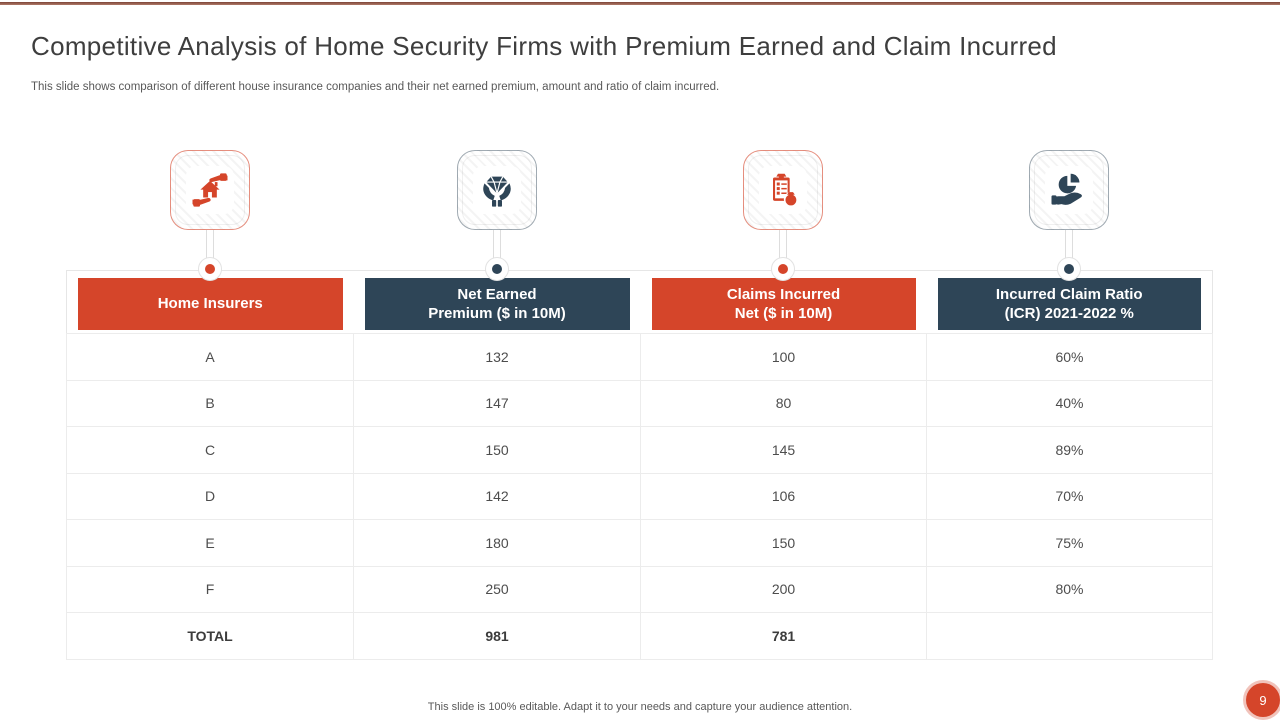 Image resolution: width=1280 pixels, height=720 pixels. Describe the element at coordinates (497, 304) in the screenshot. I see `header-net-premium: Net Earned Premium ($ in 10M)` at that location.